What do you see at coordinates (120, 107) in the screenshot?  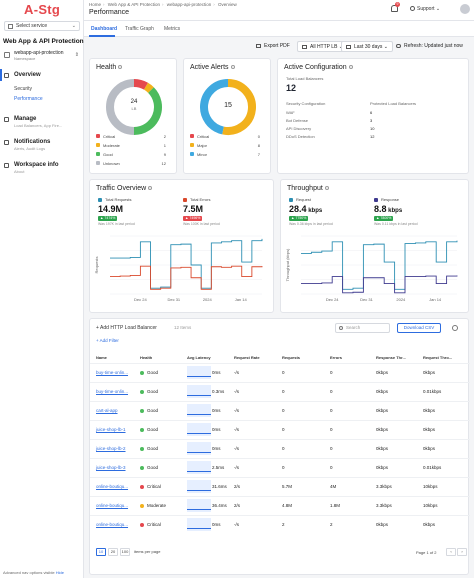 I see `donut-slice-unknown` at bounding box center [120, 107].